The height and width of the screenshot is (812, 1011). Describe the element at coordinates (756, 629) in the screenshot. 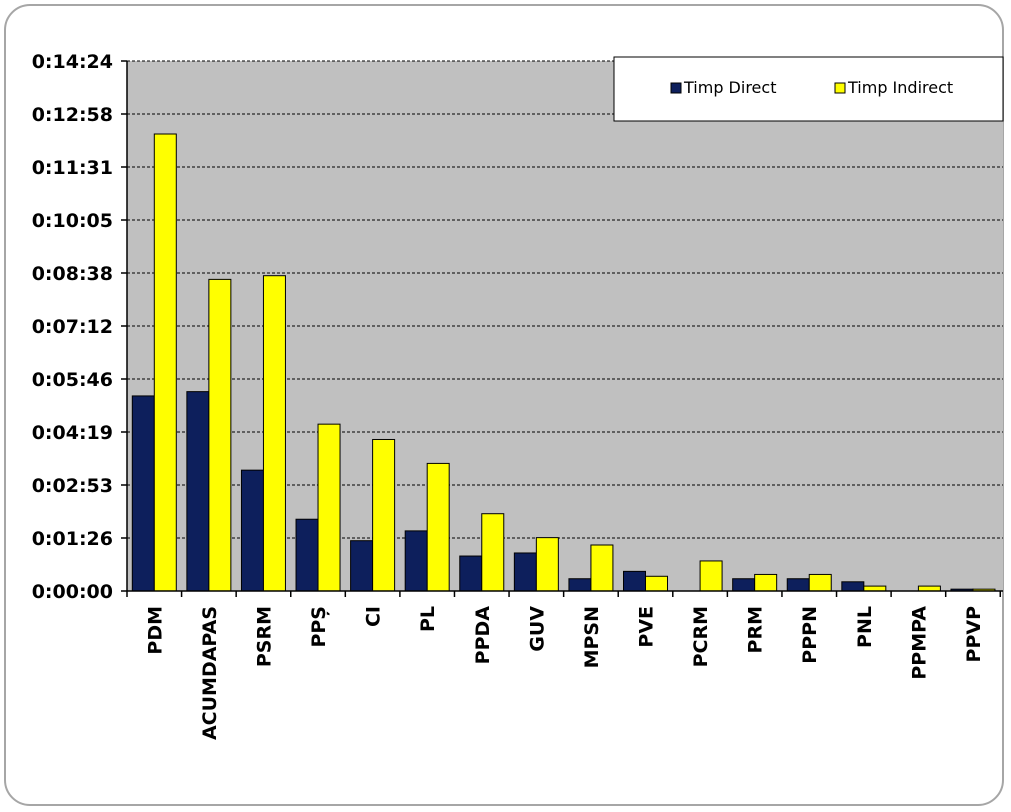

I see `x-tick-label: PRM` at that location.